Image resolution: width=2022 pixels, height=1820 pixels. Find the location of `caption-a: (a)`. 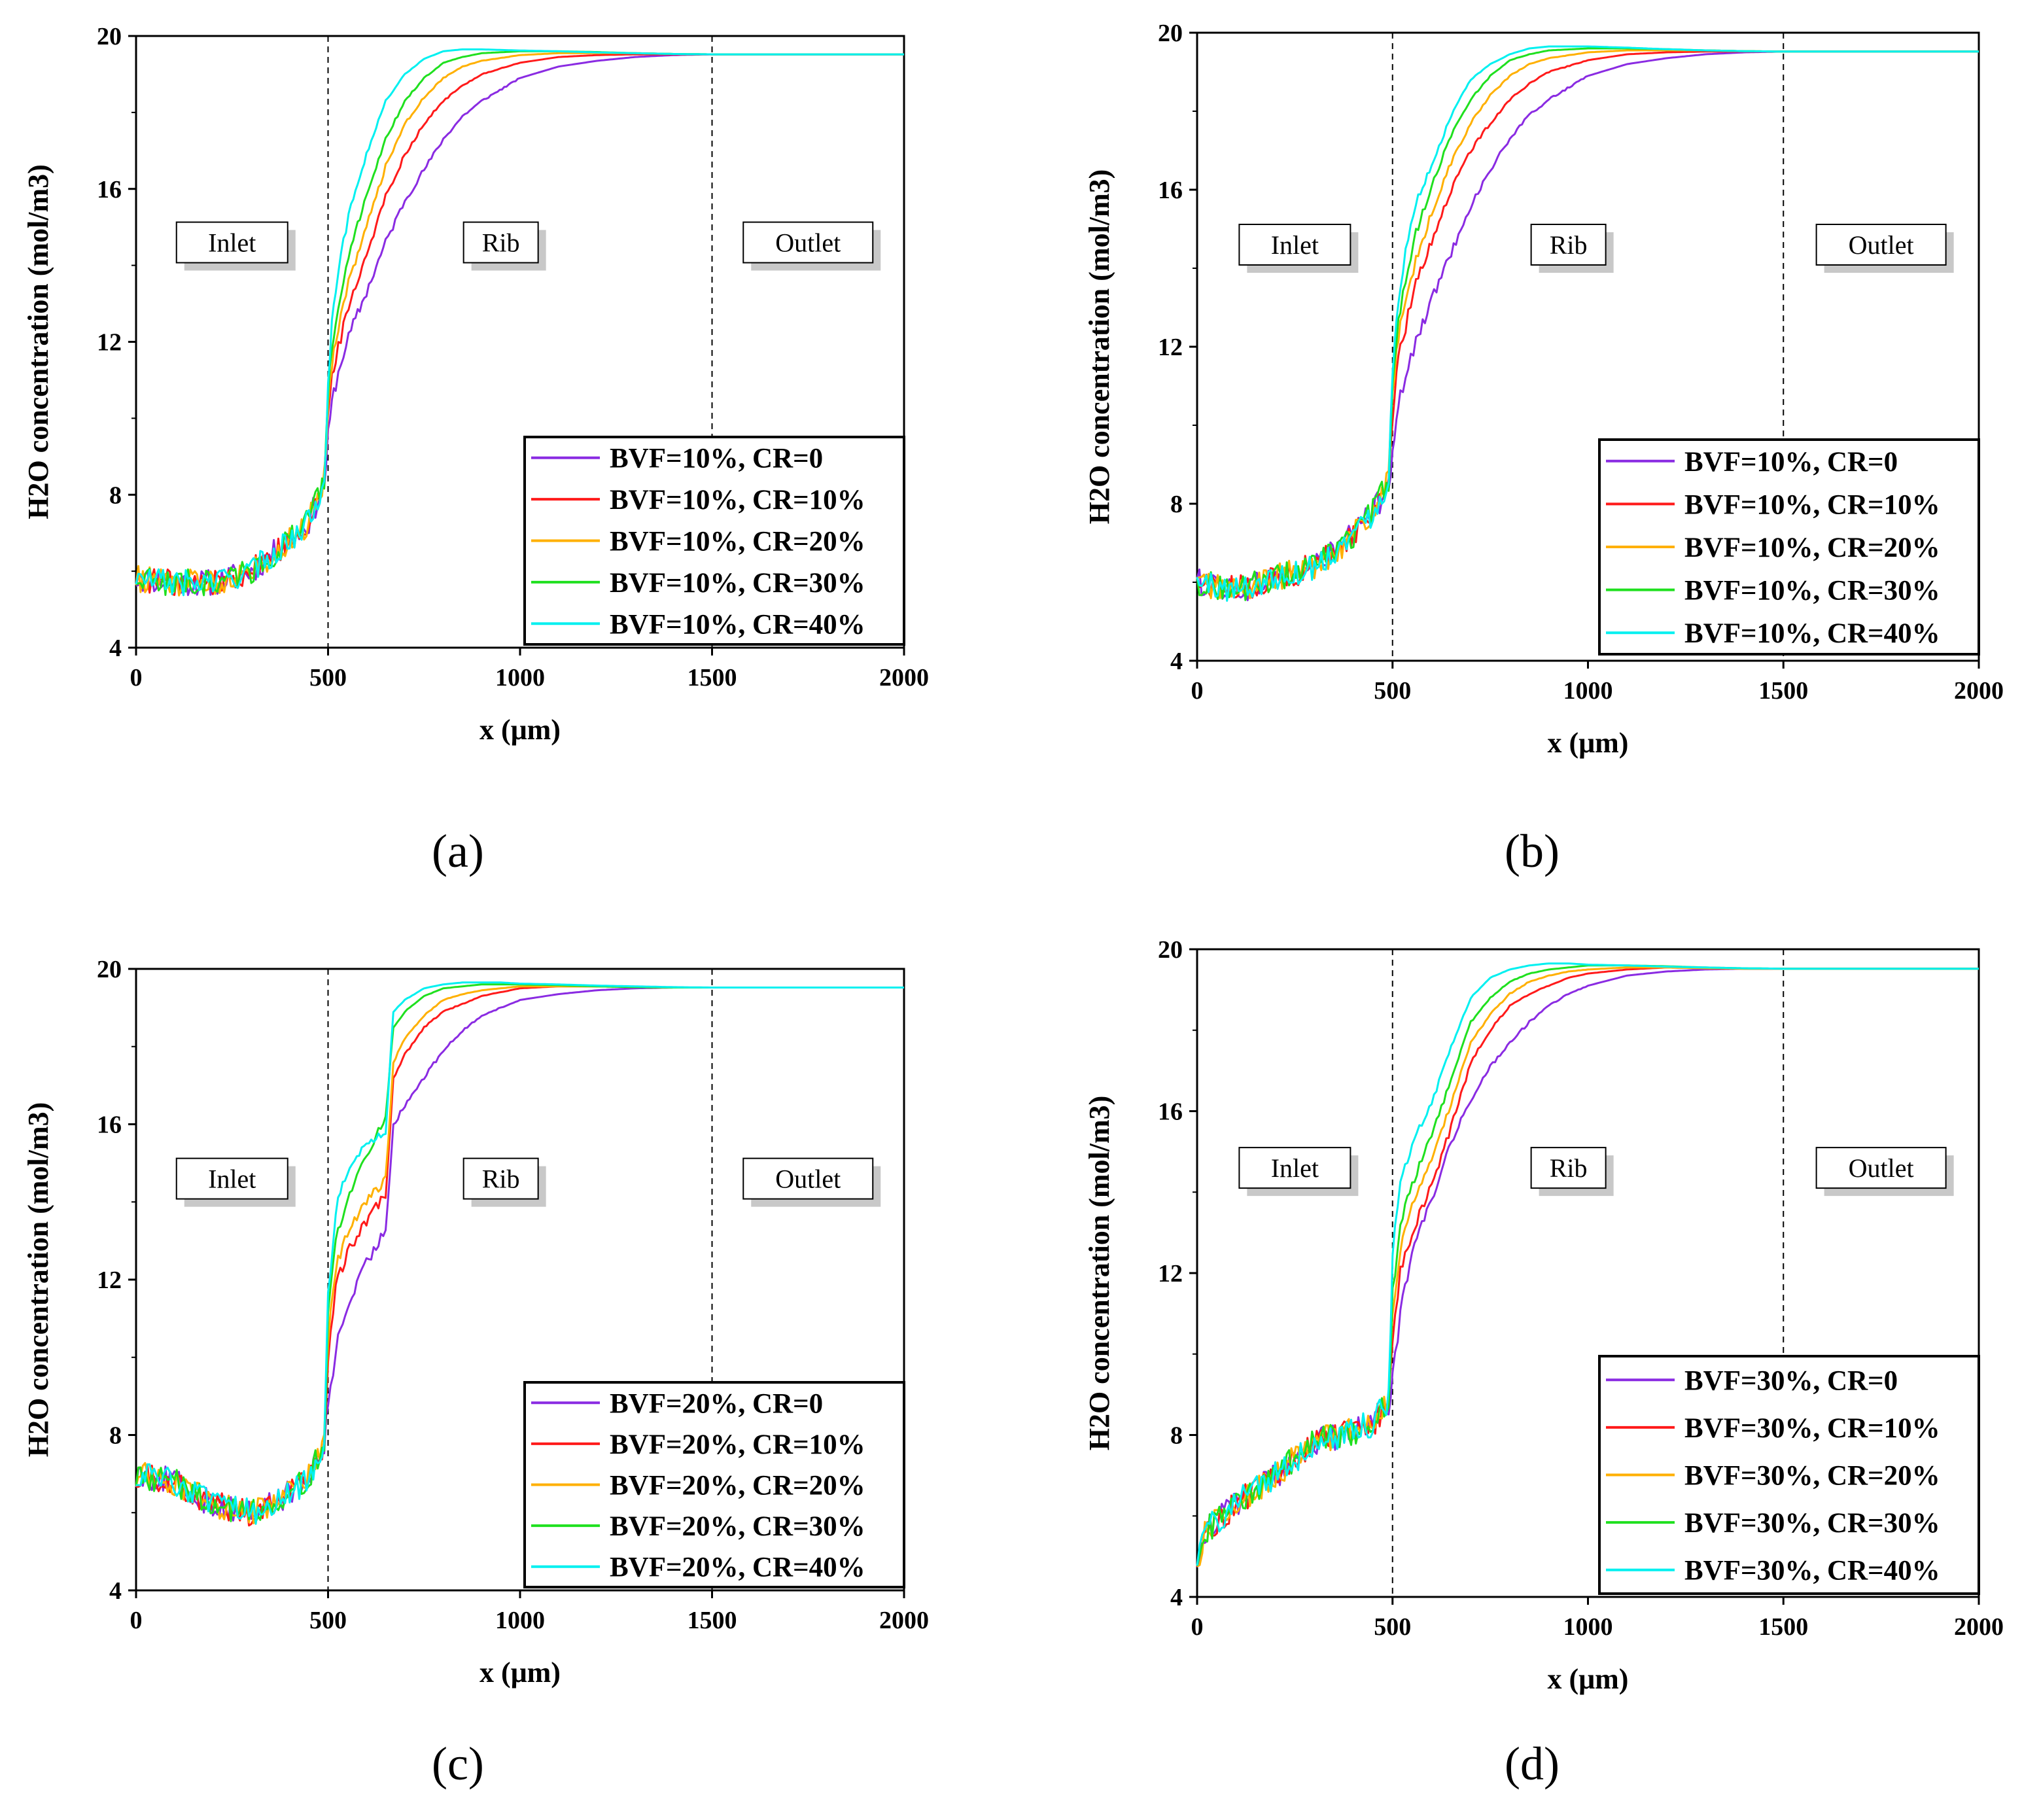

caption-a: (a) is located at coordinates (458, 851).